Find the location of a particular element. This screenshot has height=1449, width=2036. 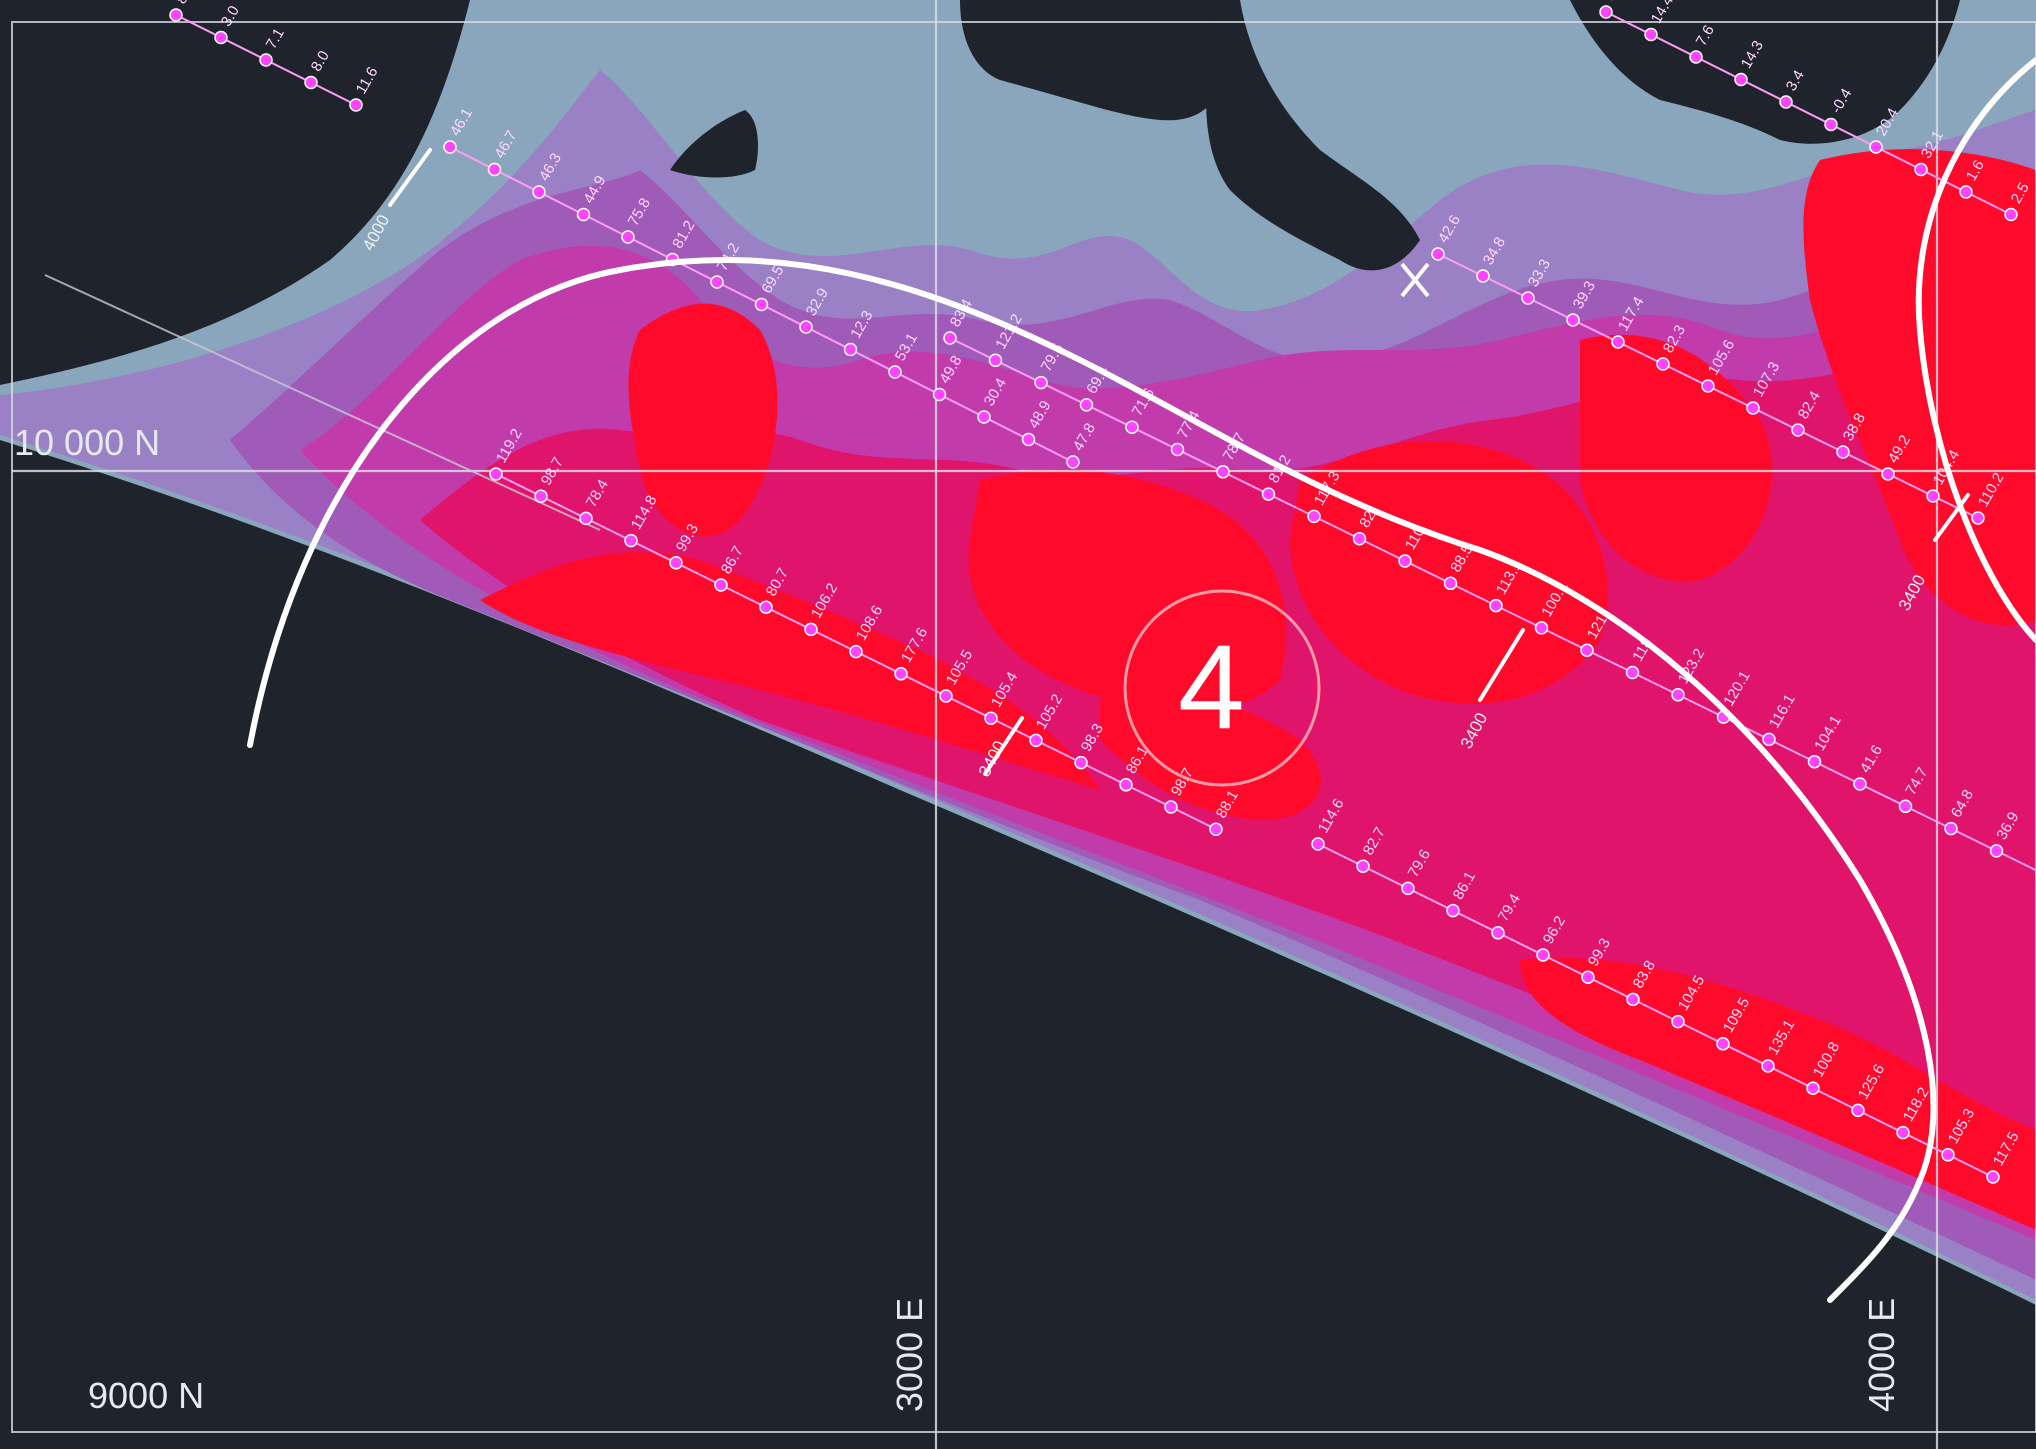

grid-label-10000n: 10 000 N is located at coordinates (87, 442).